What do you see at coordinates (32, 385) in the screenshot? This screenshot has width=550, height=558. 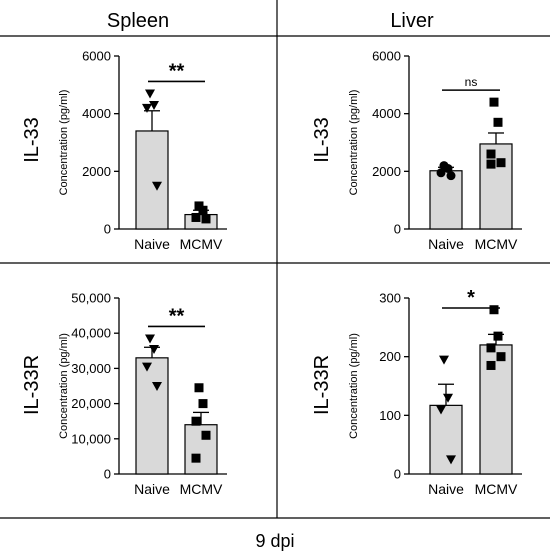 I see `row-label-il33r-spleen: IL-33R` at bounding box center [32, 385].